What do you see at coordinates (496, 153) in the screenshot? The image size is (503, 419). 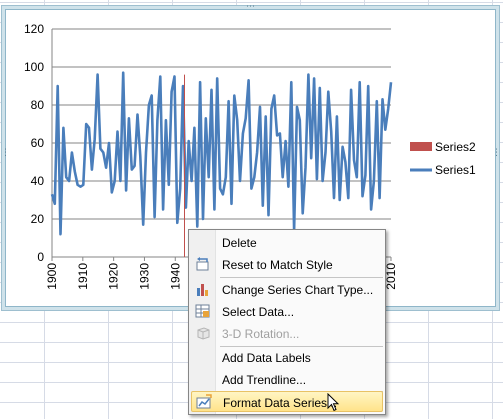 I see `resize-handle-right: ⋮` at bounding box center [496, 153].